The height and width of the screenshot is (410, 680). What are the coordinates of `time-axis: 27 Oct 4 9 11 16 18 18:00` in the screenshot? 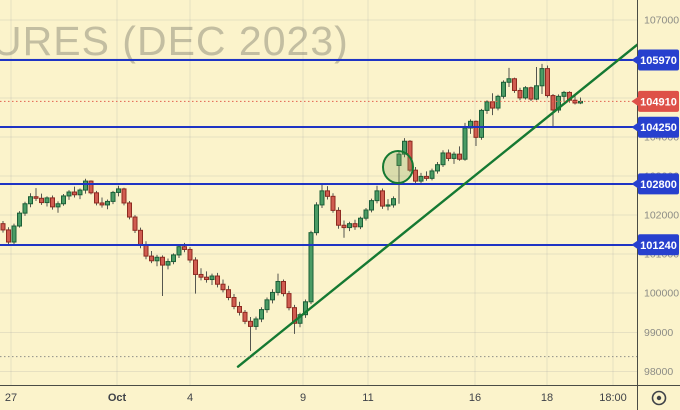 It's located at (316, 398).